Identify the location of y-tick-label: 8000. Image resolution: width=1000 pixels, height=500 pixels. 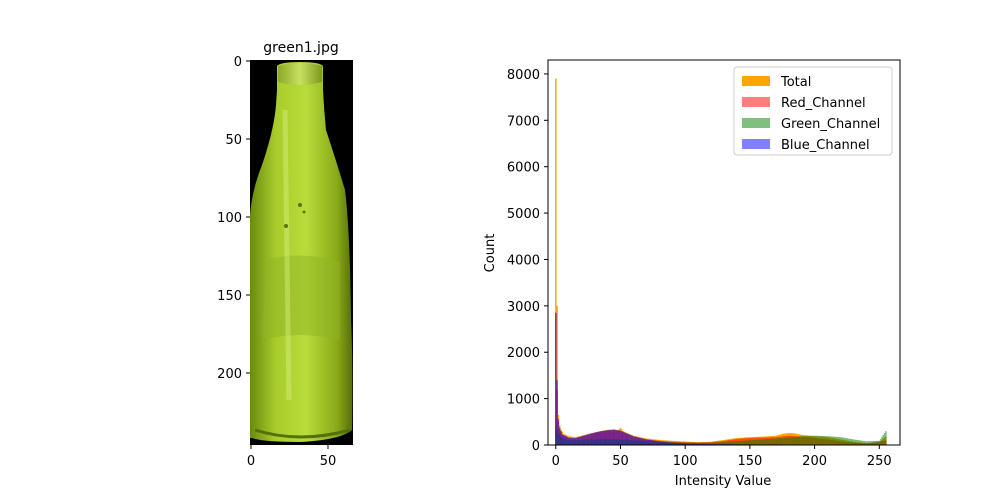
(523, 75).